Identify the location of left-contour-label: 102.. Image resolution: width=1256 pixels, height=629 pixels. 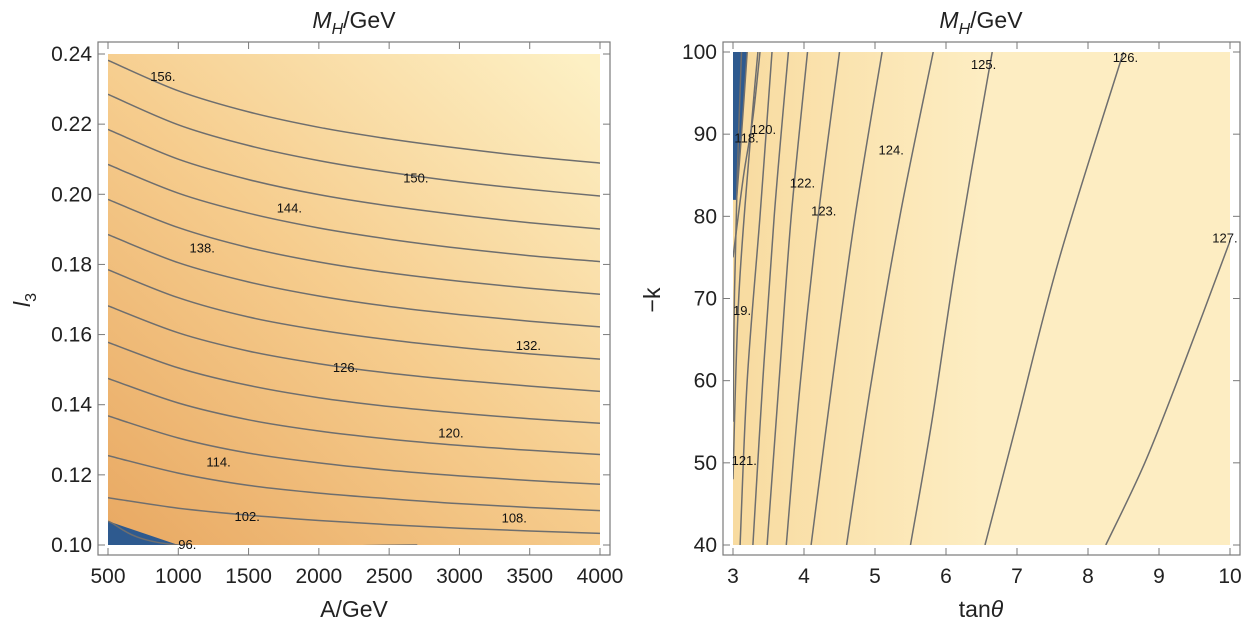
(247, 516).